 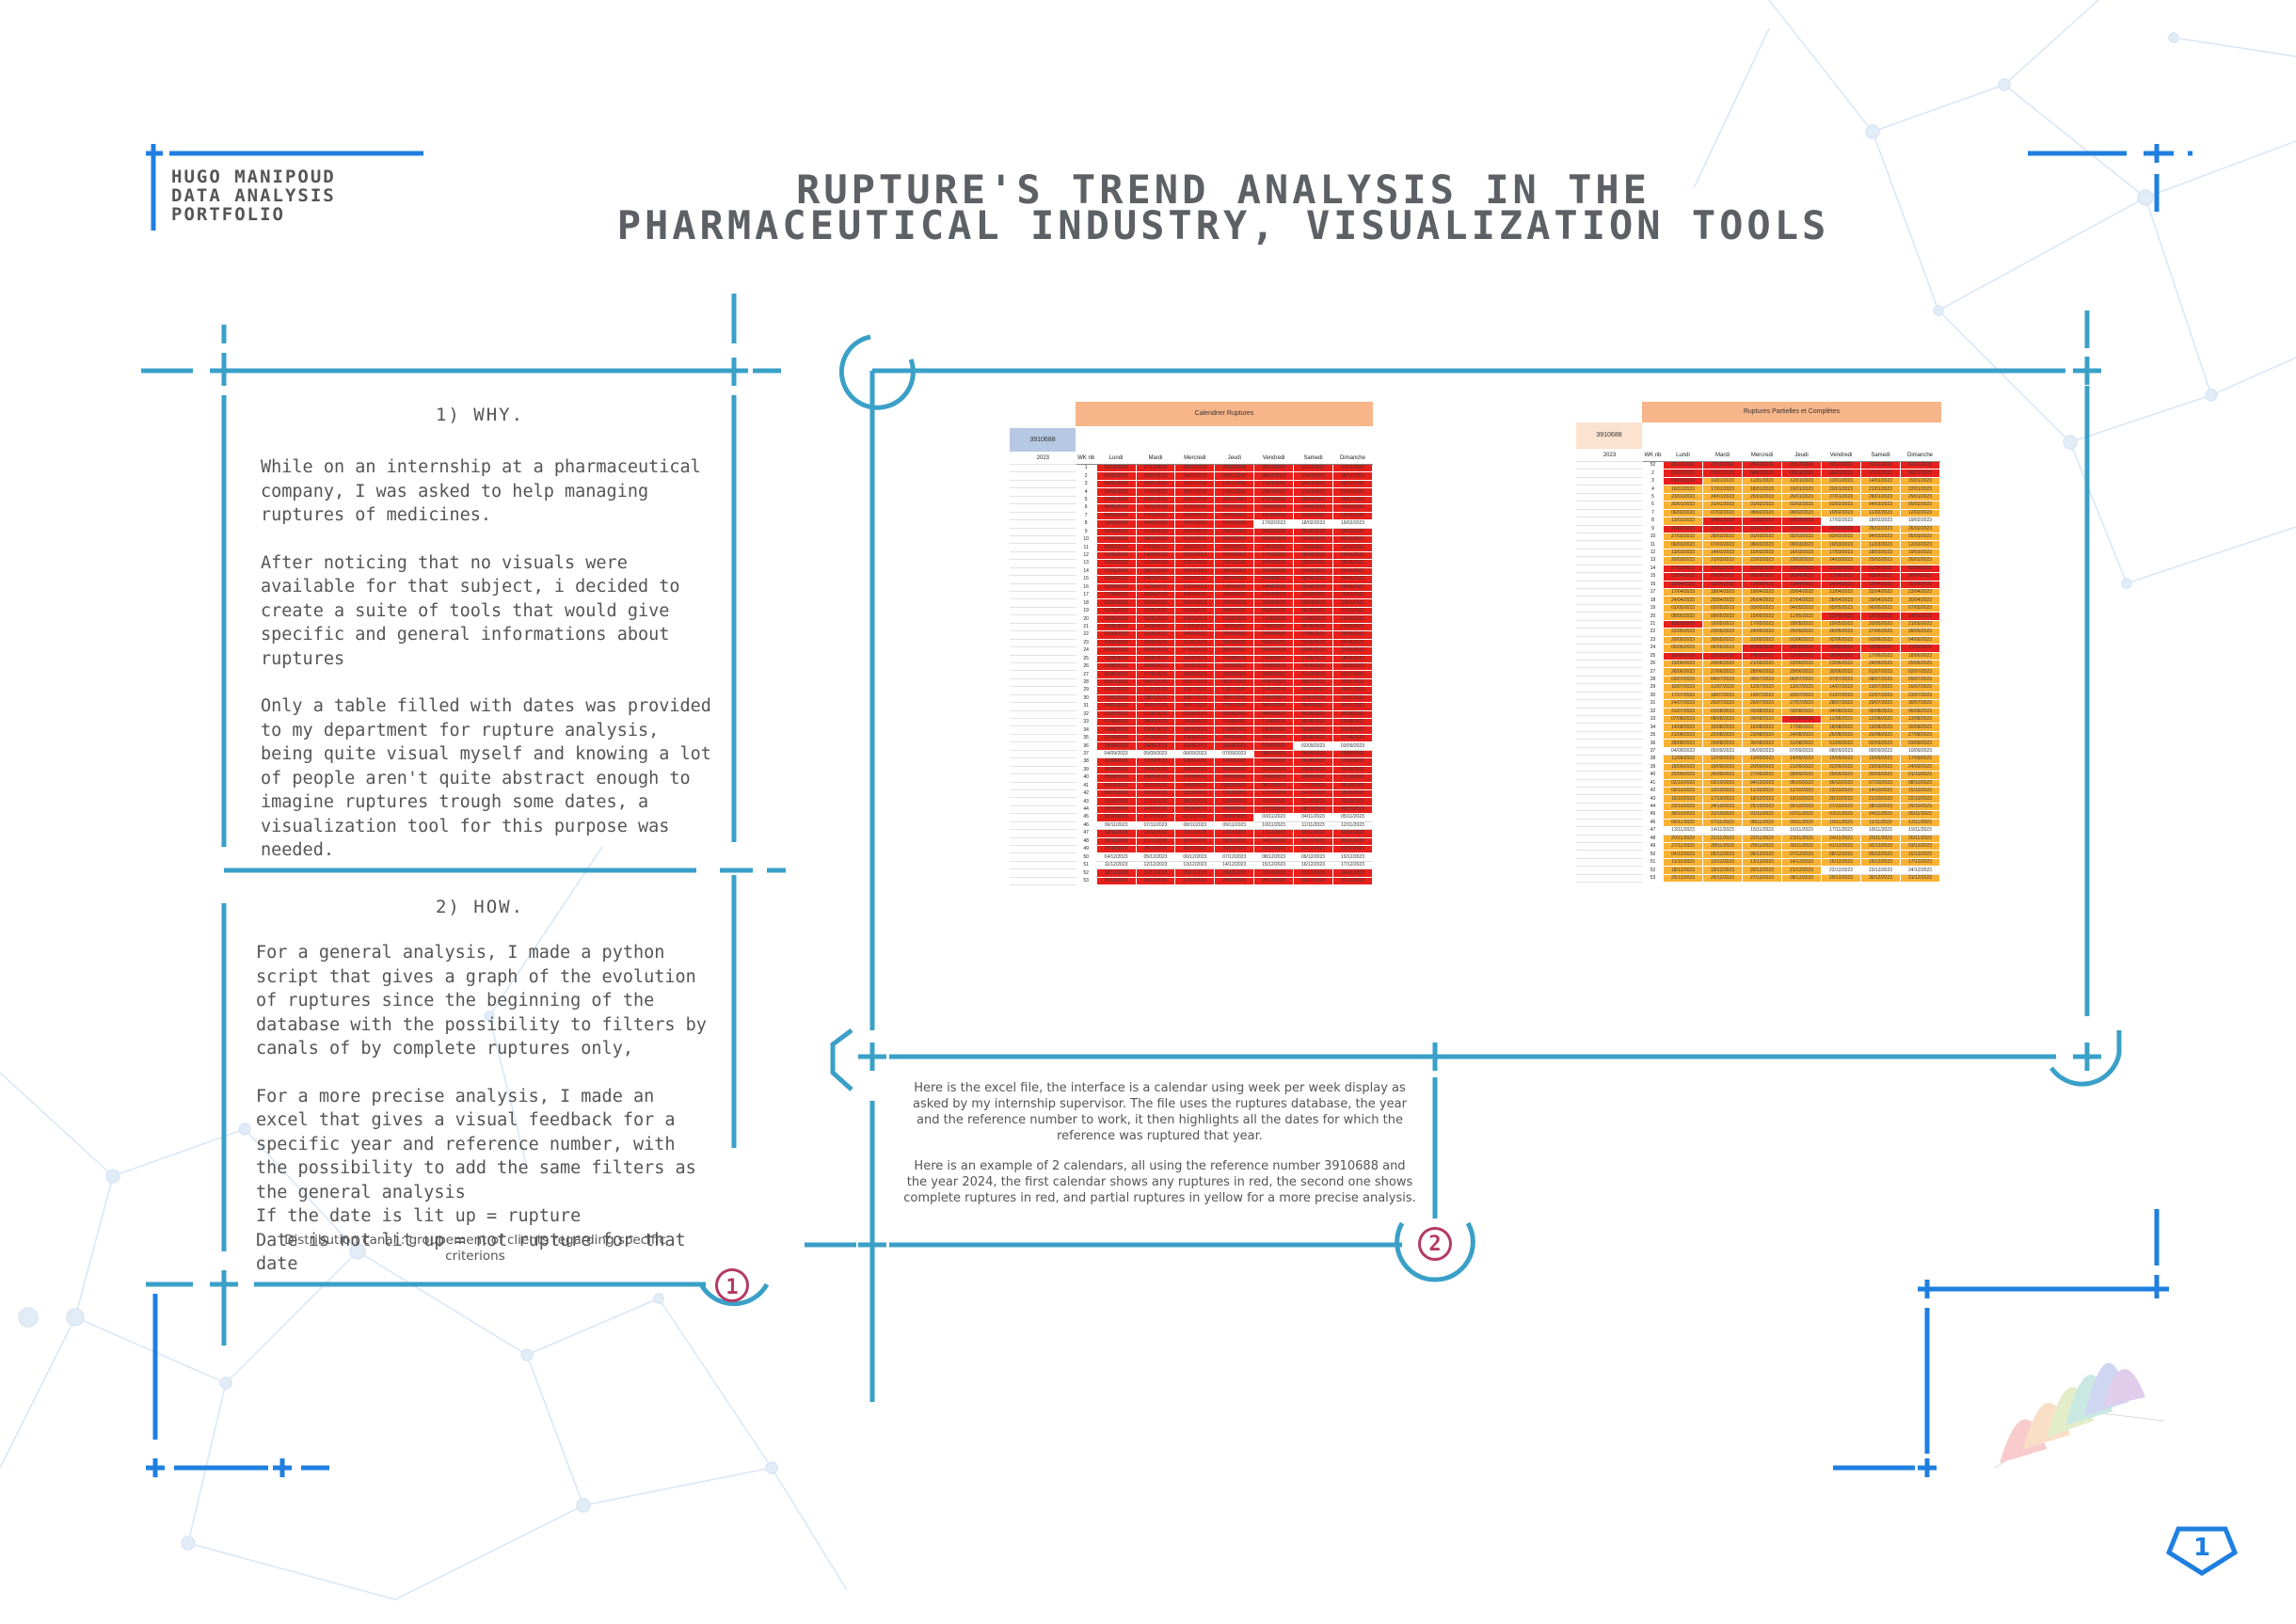 What do you see at coordinates (1880, 799) in the screenshot?
I see `calendar-date-cell: 21/10/2023` at bounding box center [1880, 799].